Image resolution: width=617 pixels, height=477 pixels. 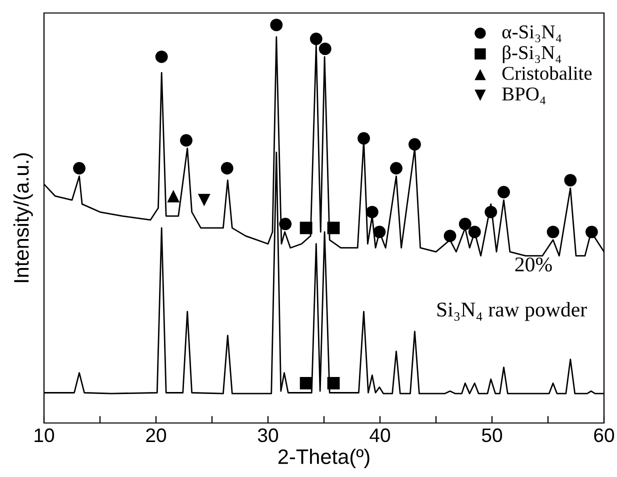 What do you see at coordinates (324, 458) in the screenshot?
I see `x-axis-title: 2-Theta(º)` at bounding box center [324, 458].